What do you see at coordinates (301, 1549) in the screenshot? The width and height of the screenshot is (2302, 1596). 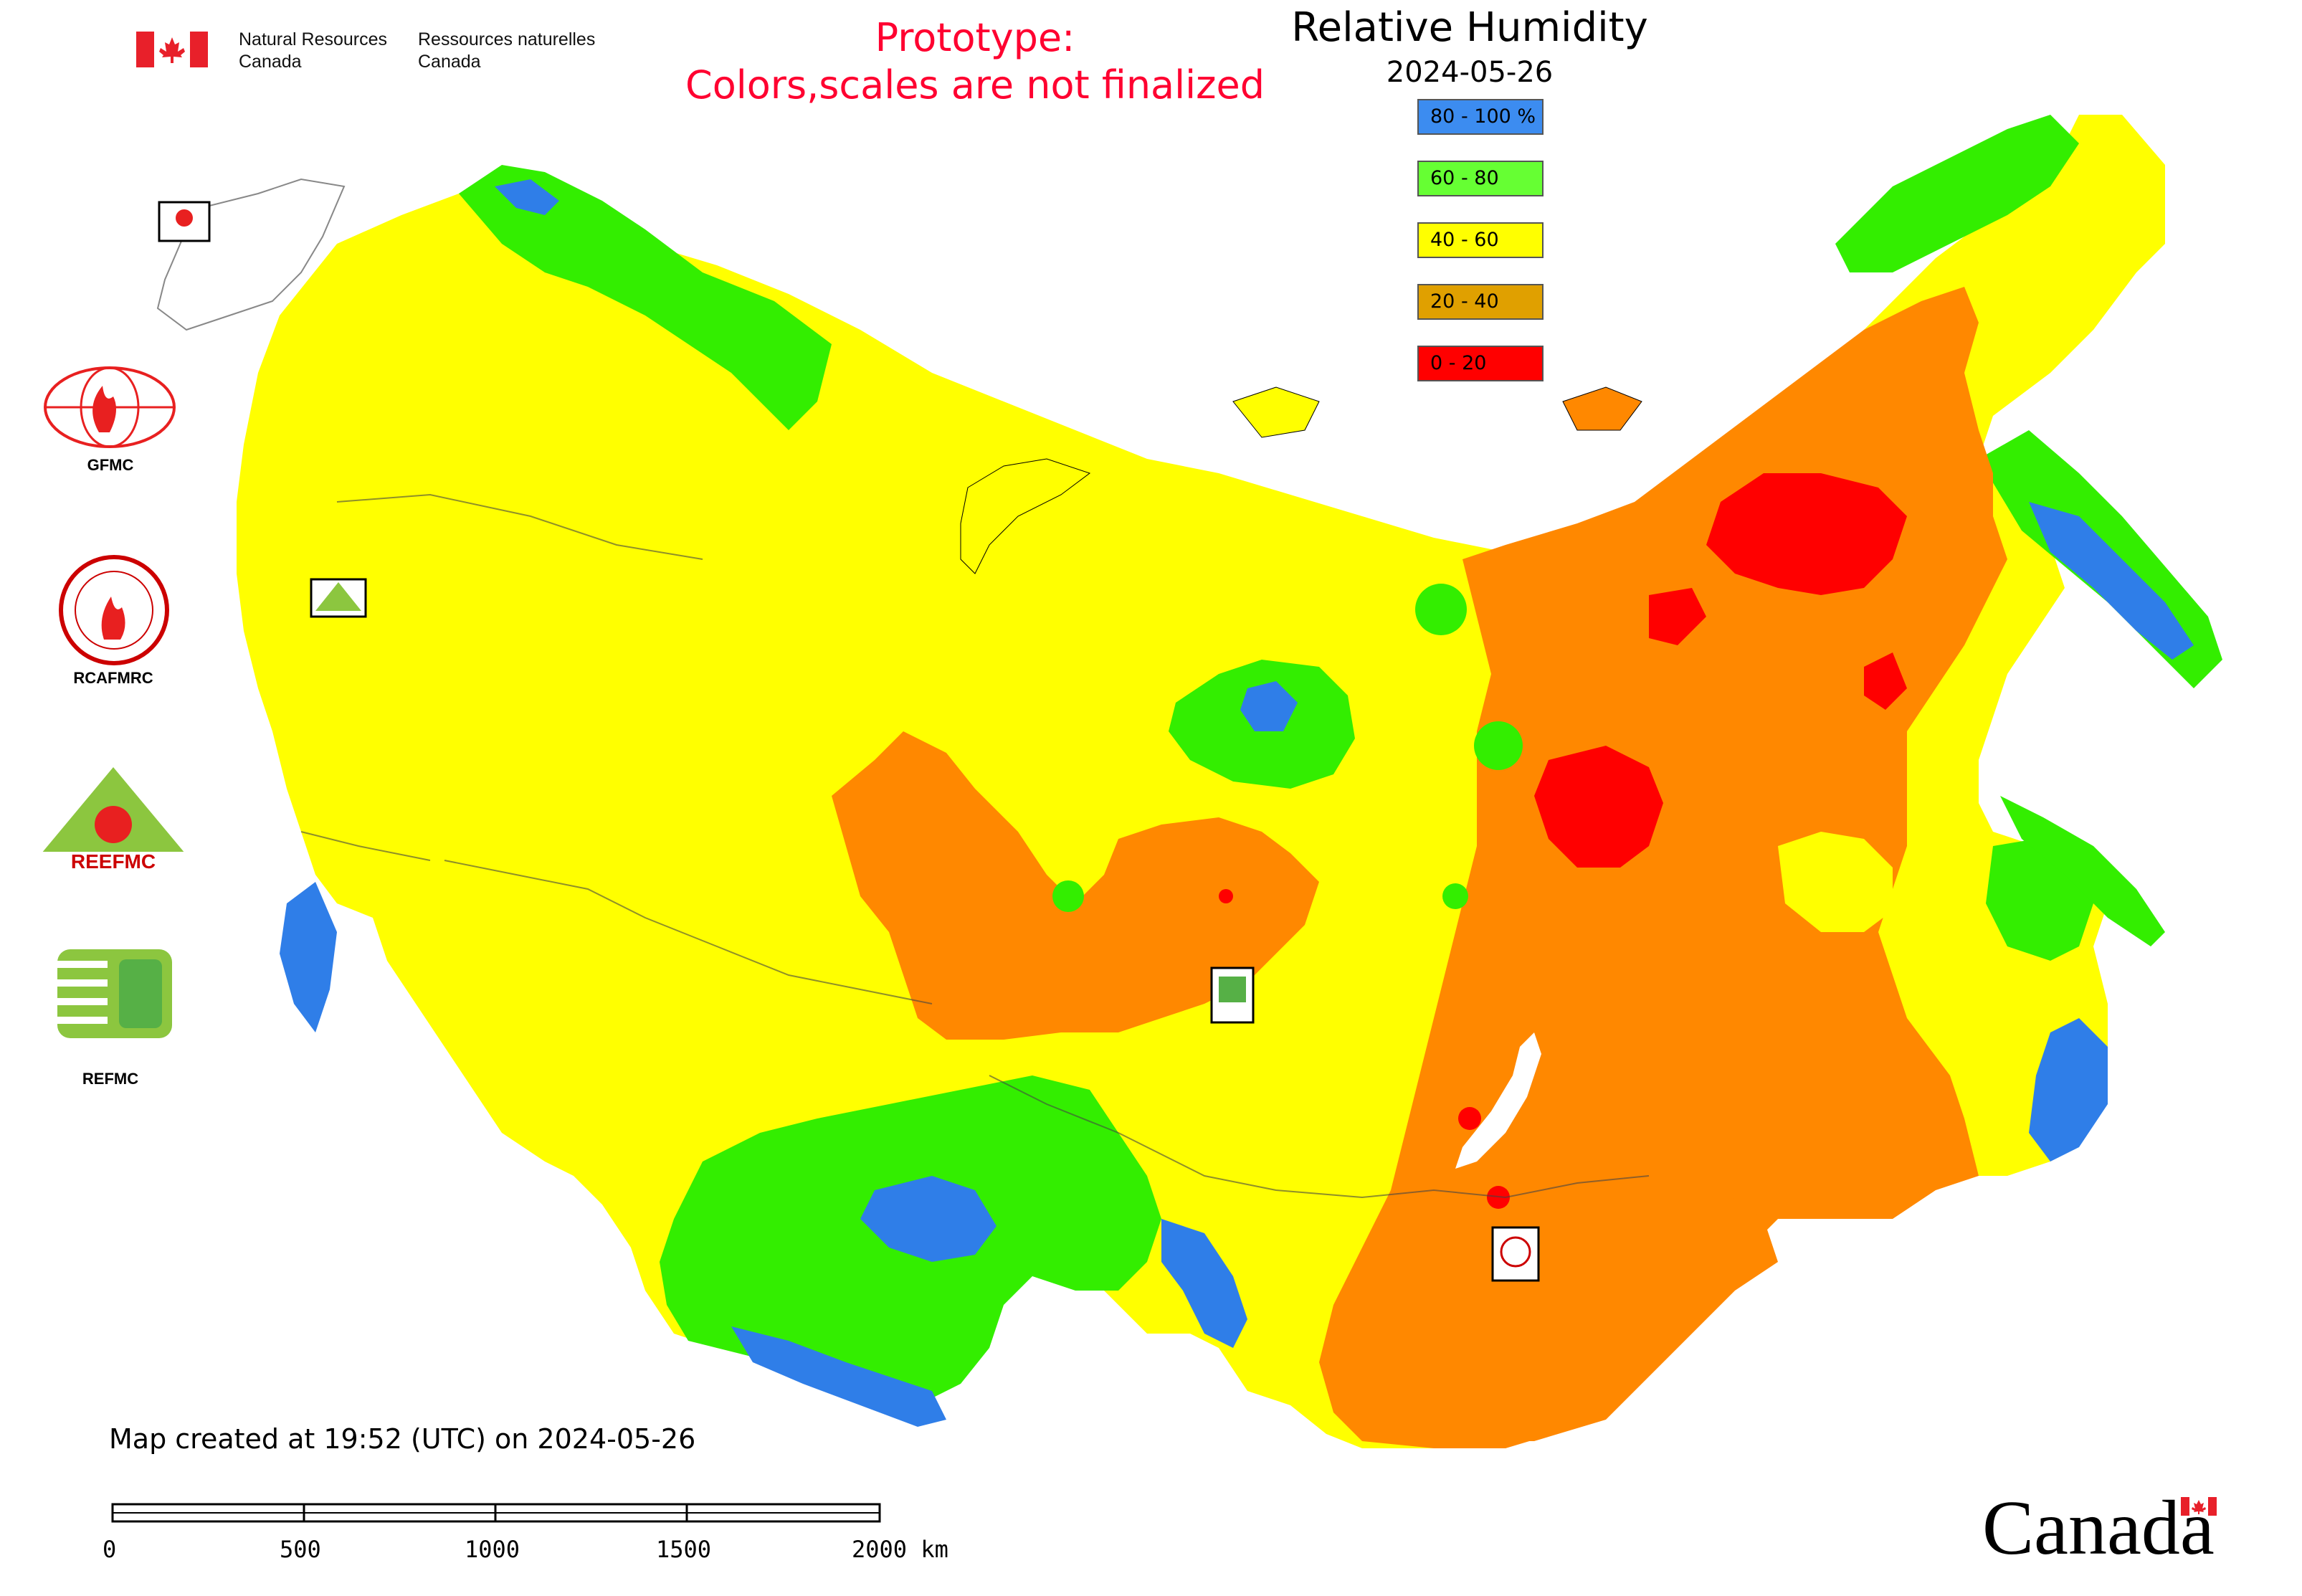 I see `scale-label-500: 500` at bounding box center [301, 1549].